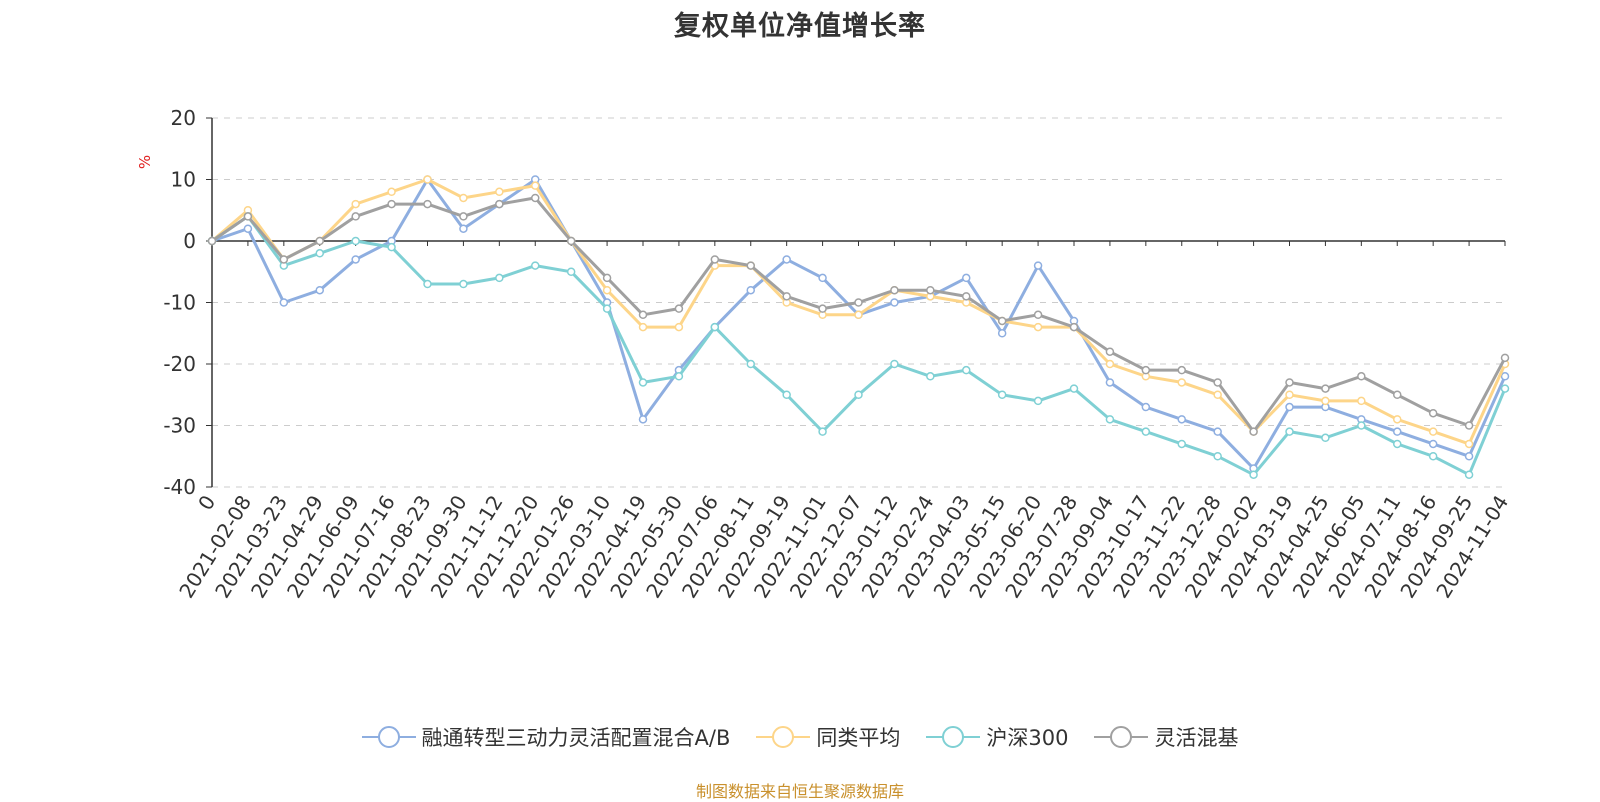  What do you see at coordinates (545, 737) in the screenshot?
I see `legend-item: 融通转型三动力灵活配置混合A/B` at bounding box center [545, 737].